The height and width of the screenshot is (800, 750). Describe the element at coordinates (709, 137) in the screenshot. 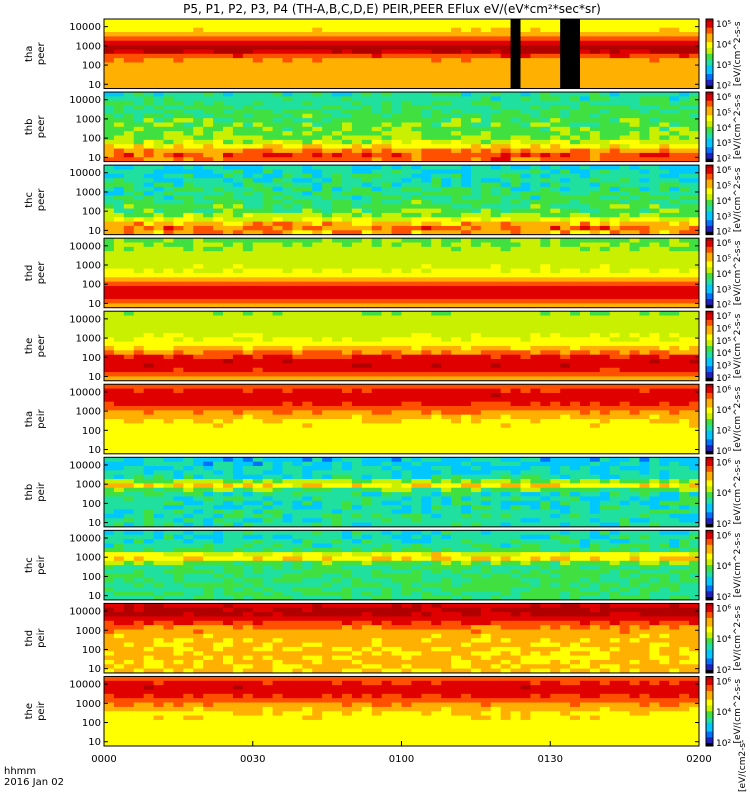

I see `colorbar-segment` at that location.